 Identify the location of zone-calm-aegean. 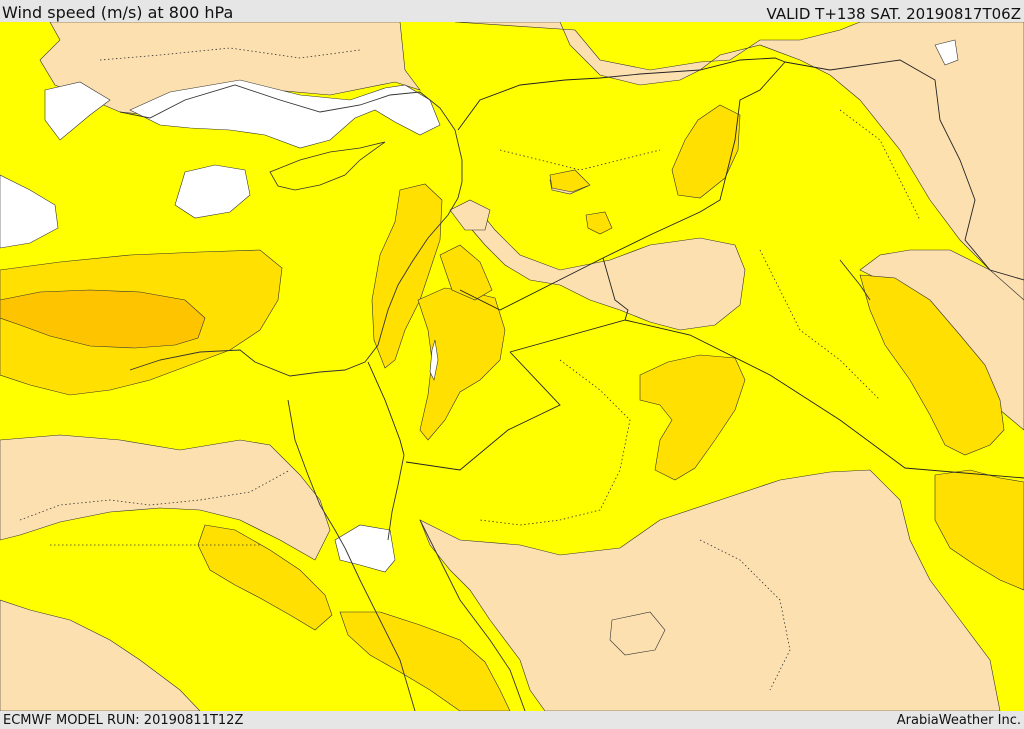
(77, 111).